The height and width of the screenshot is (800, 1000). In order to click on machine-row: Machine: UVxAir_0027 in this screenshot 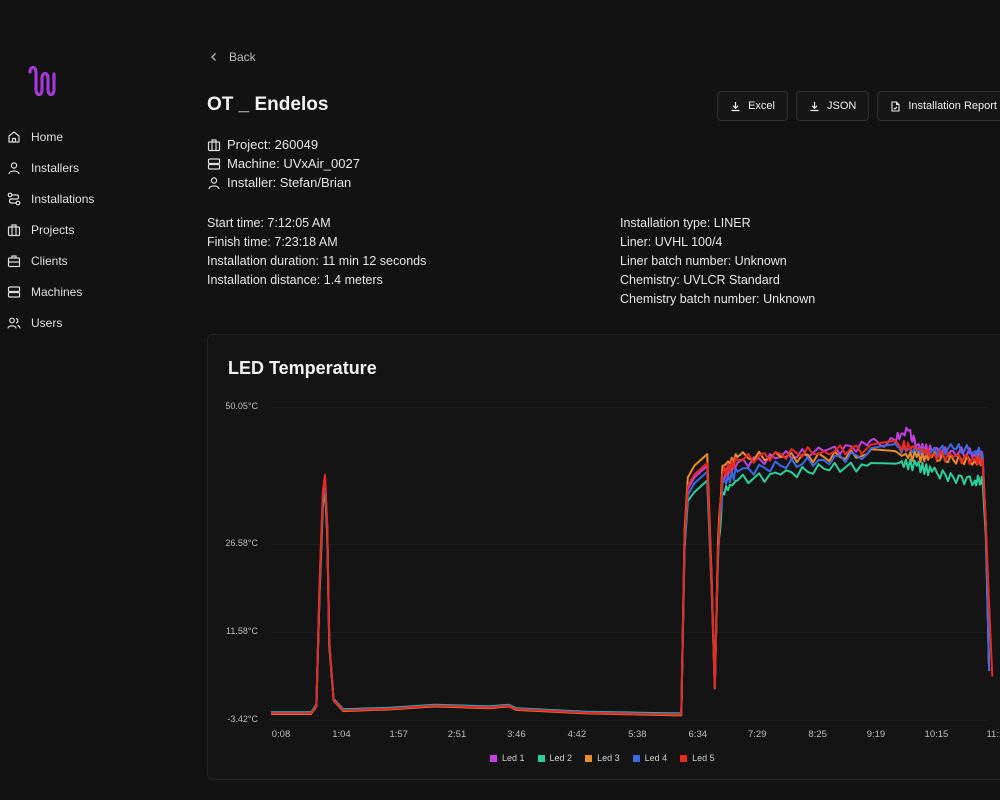, I will do `click(283, 163)`.